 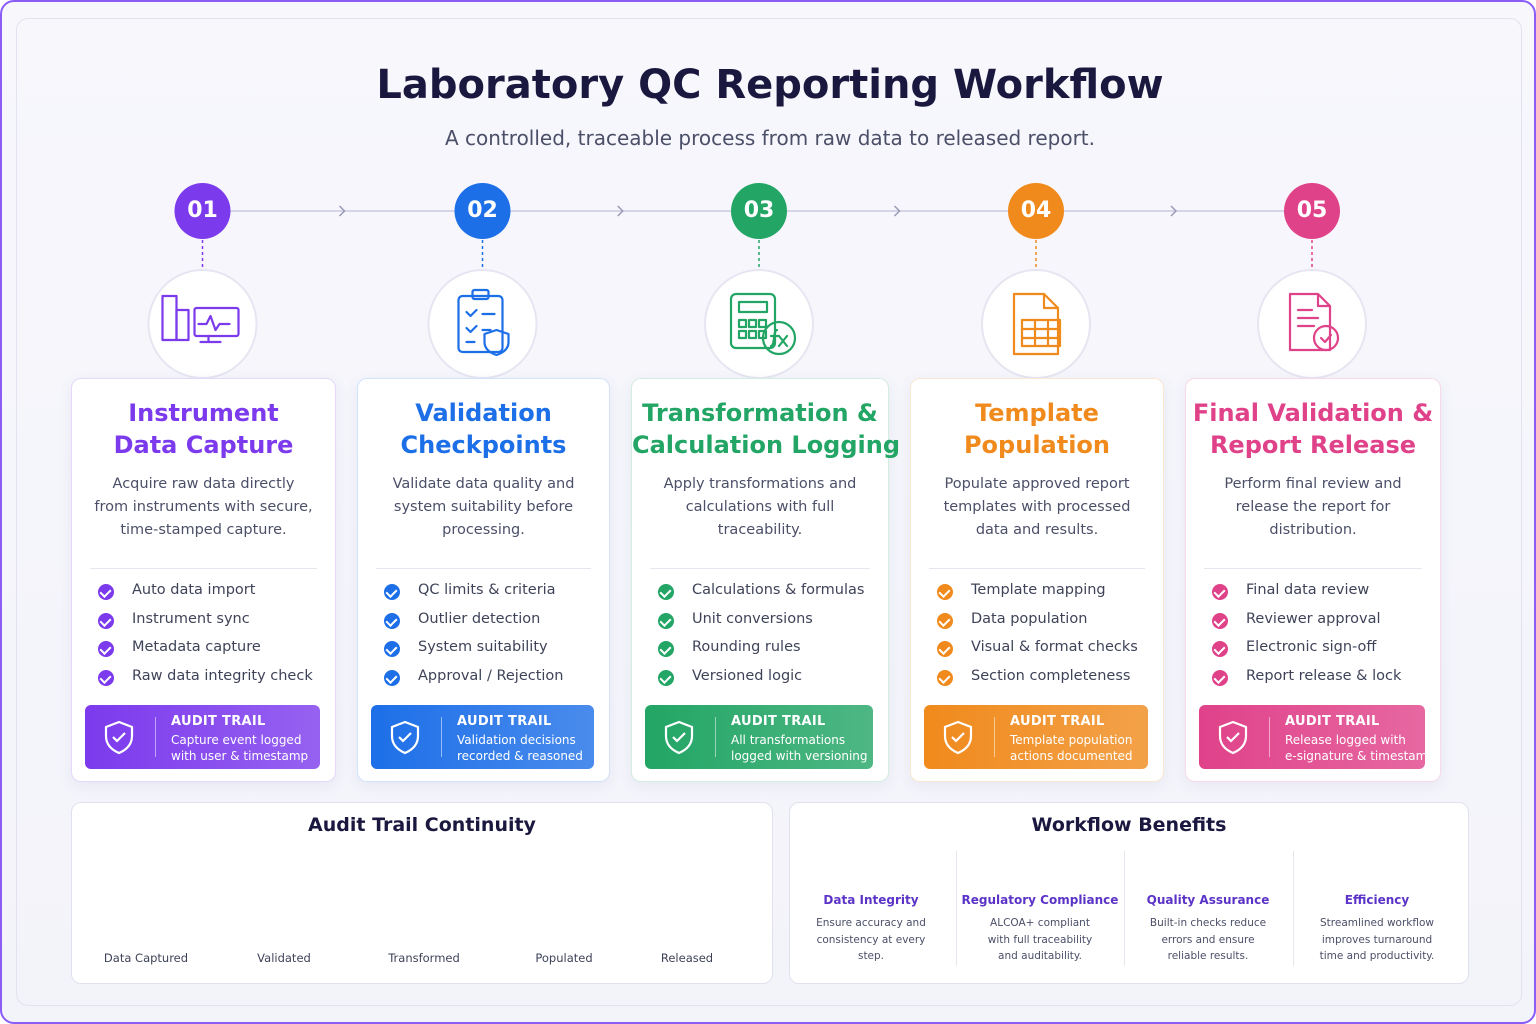 What do you see at coordinates (778, 590) in the screenshot?
I see `check-text: Calculations & formulas` at bounding box center [778, 590].